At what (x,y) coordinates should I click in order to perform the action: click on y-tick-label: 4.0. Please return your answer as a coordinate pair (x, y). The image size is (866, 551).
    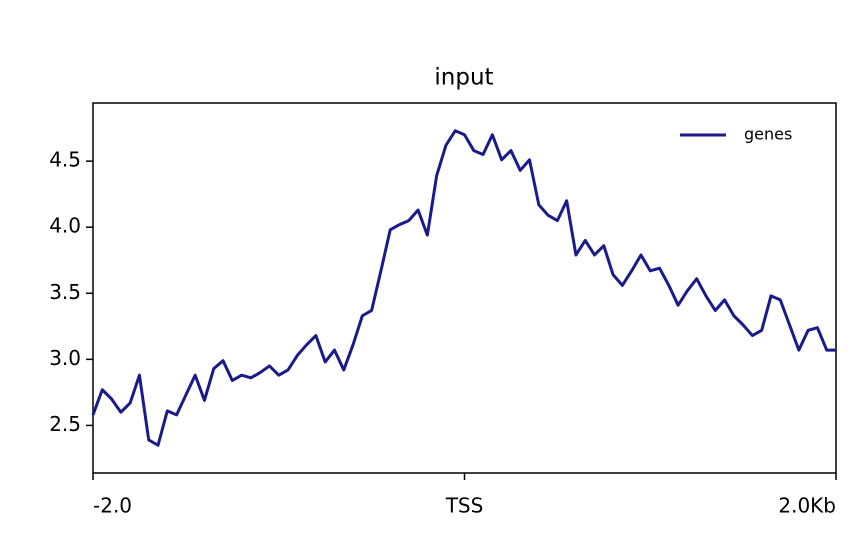
    Looking at the image, I should click on (65, 226).